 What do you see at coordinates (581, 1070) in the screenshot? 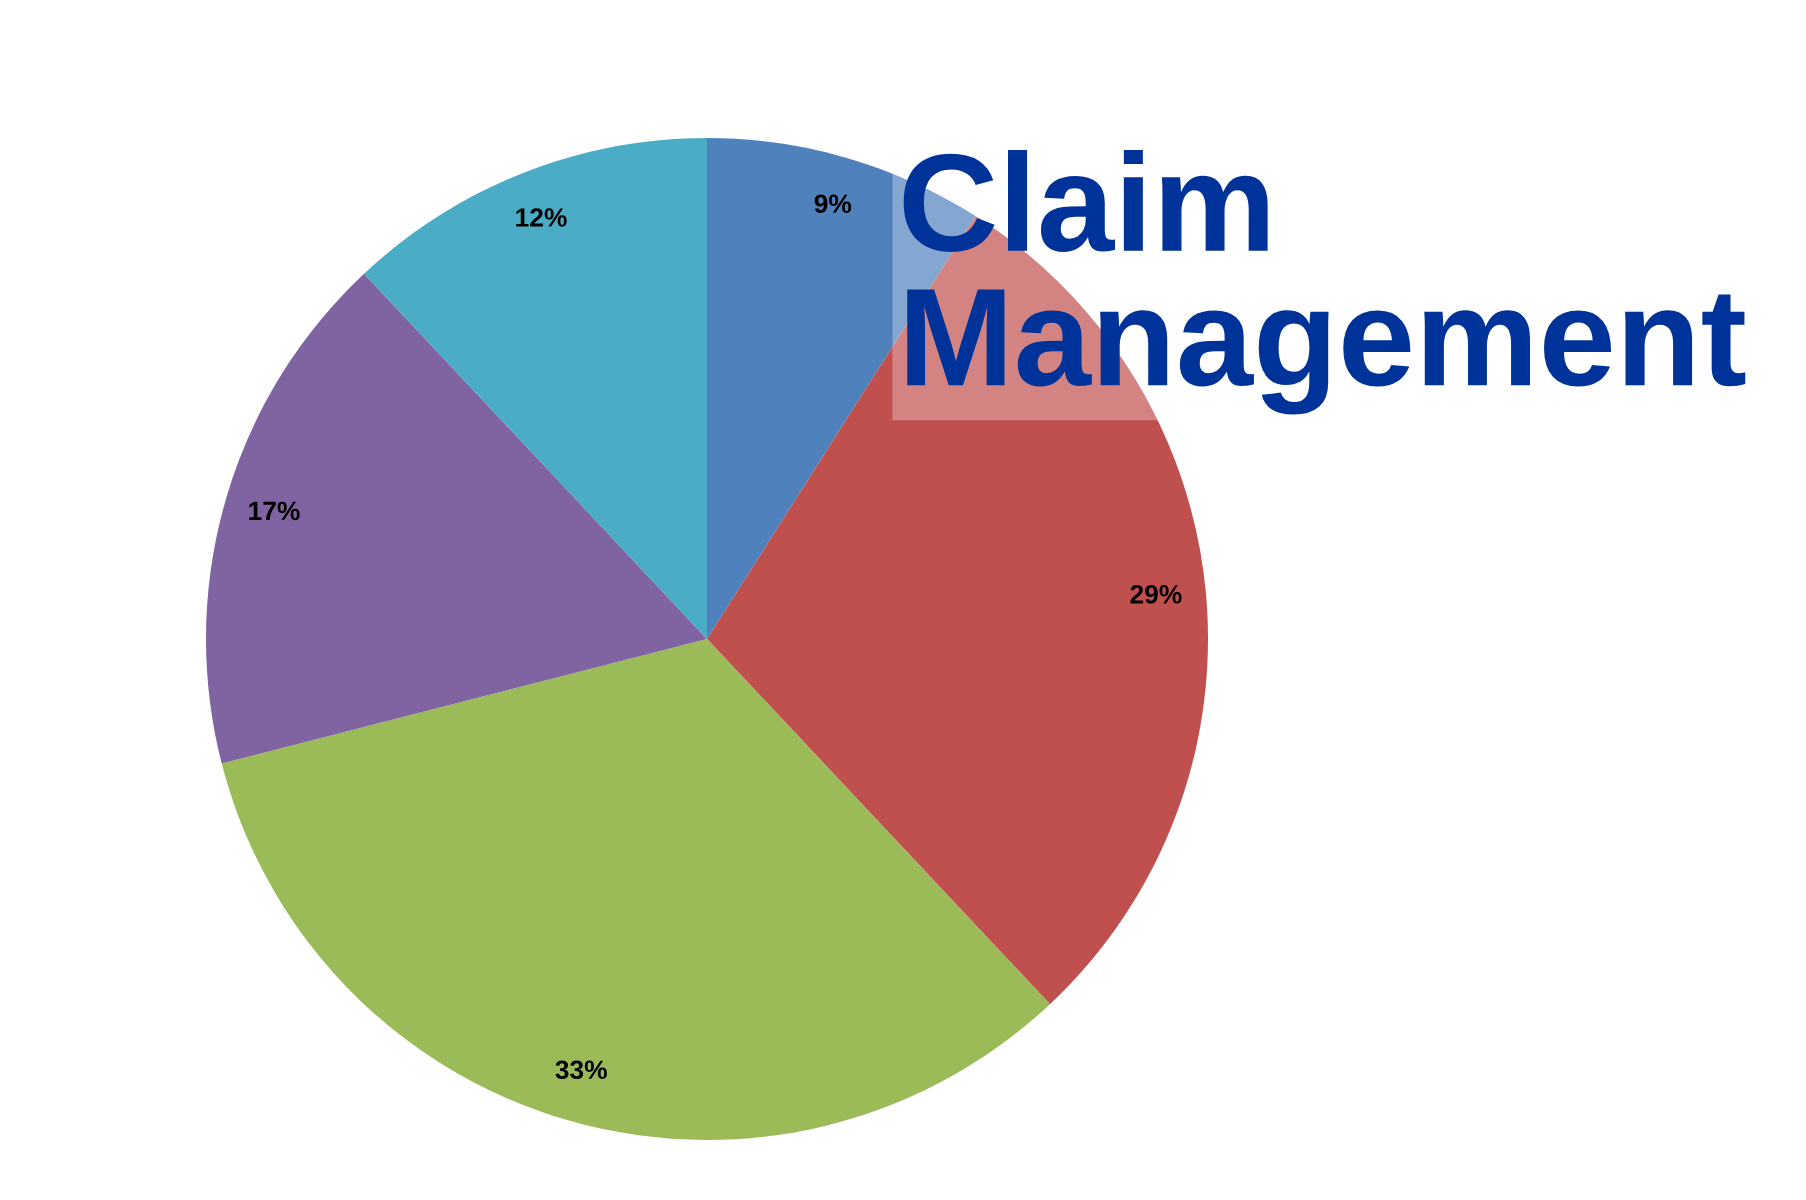
I see `data-label: 33%` at bounding box center [581, 1070].